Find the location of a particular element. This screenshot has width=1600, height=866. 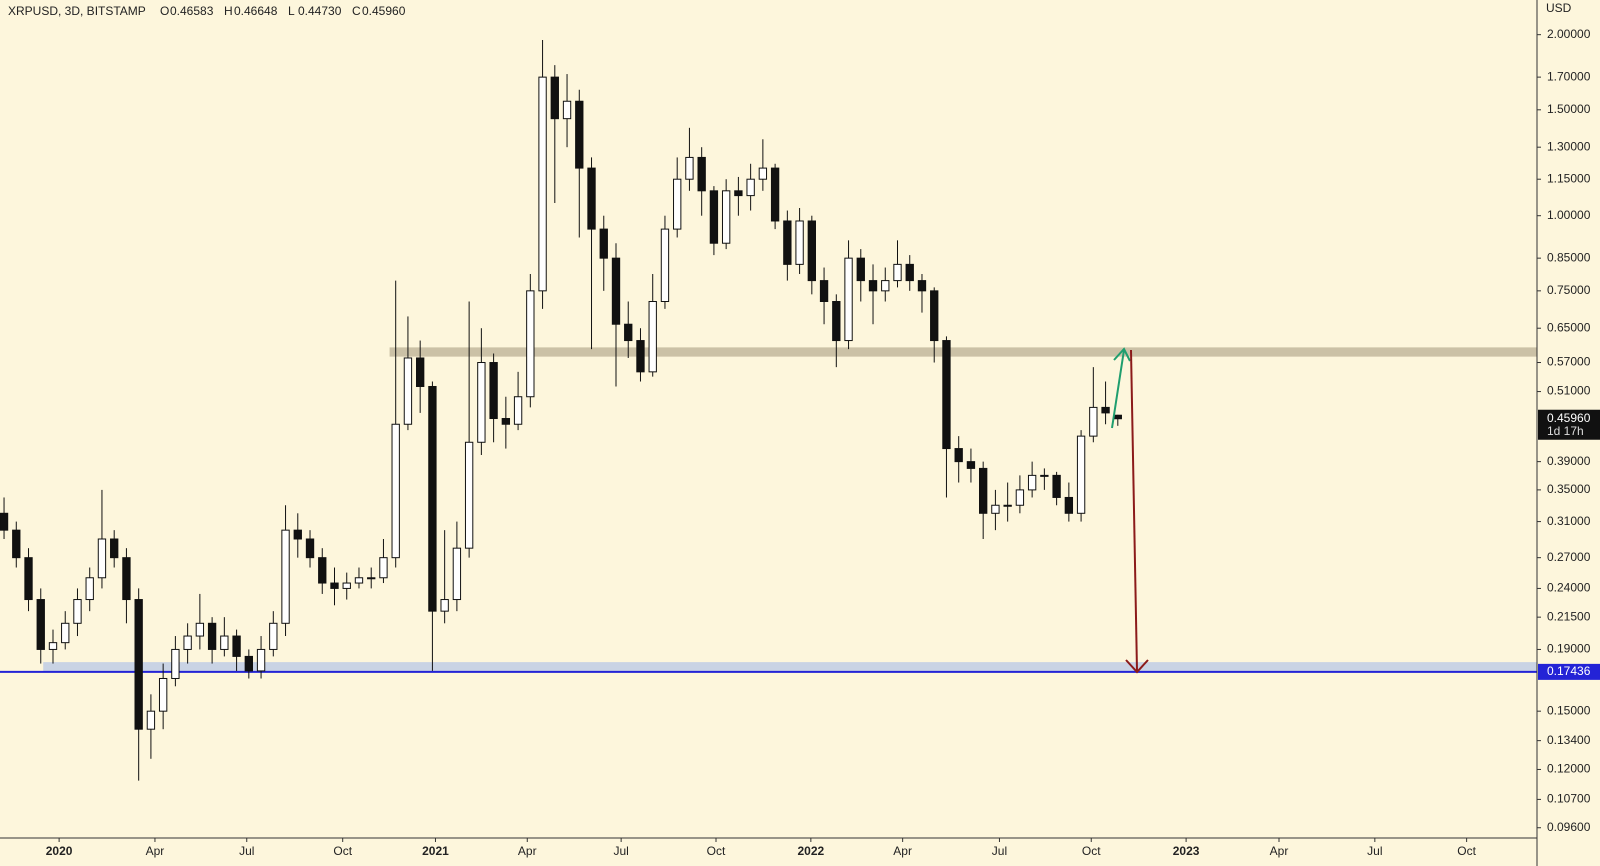

down-arrow-head is located at coordinates (1137, 666).